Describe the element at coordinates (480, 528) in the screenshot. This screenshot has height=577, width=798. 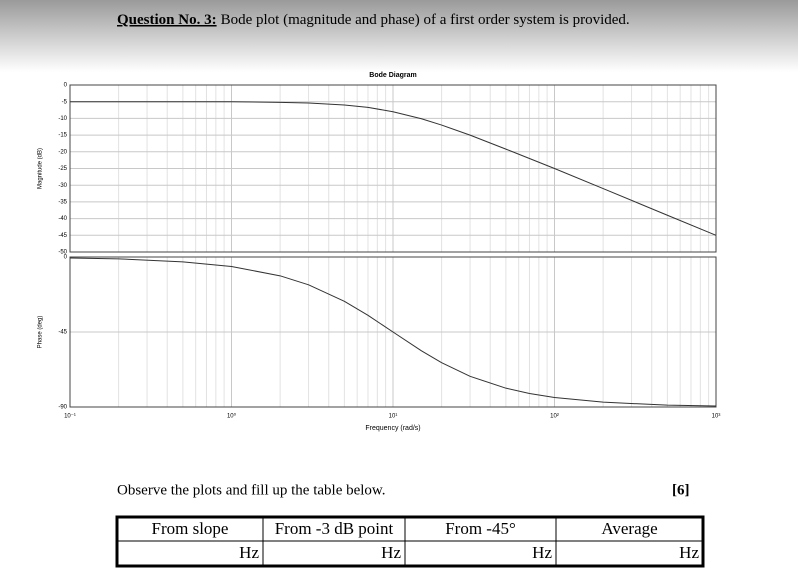
I see `table-header: From -45°` at that location.